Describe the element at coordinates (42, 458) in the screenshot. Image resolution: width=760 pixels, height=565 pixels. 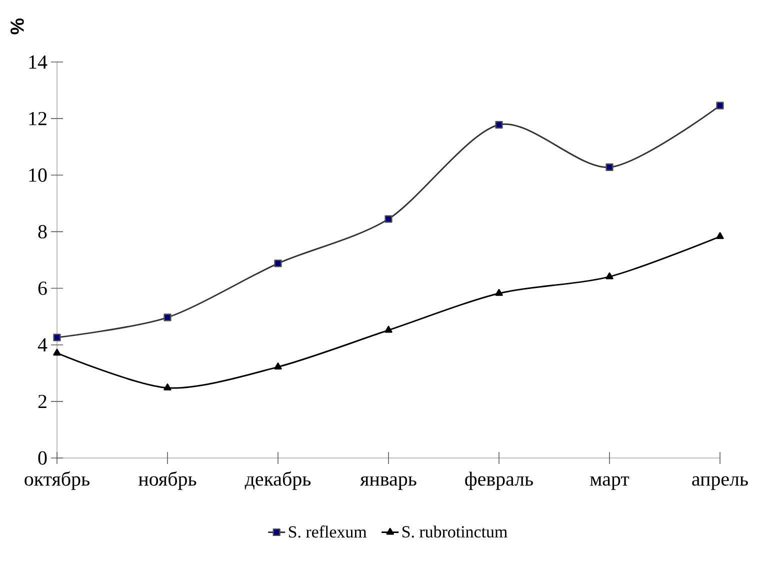
I see `y-tick-label: 0` at that location.